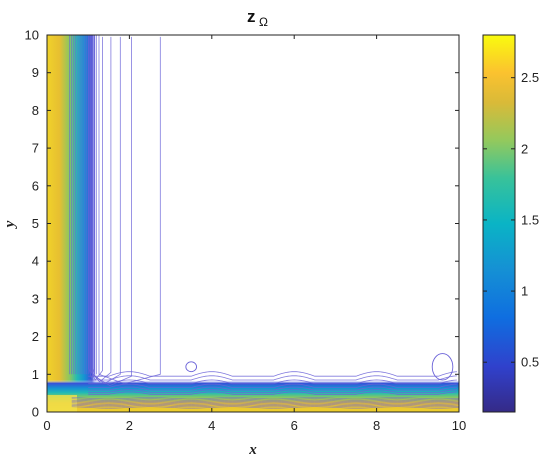 Image resolution: width=550 pixels, height=462 pixels. I want to click on x-axis-label: x, so click(252, 450).